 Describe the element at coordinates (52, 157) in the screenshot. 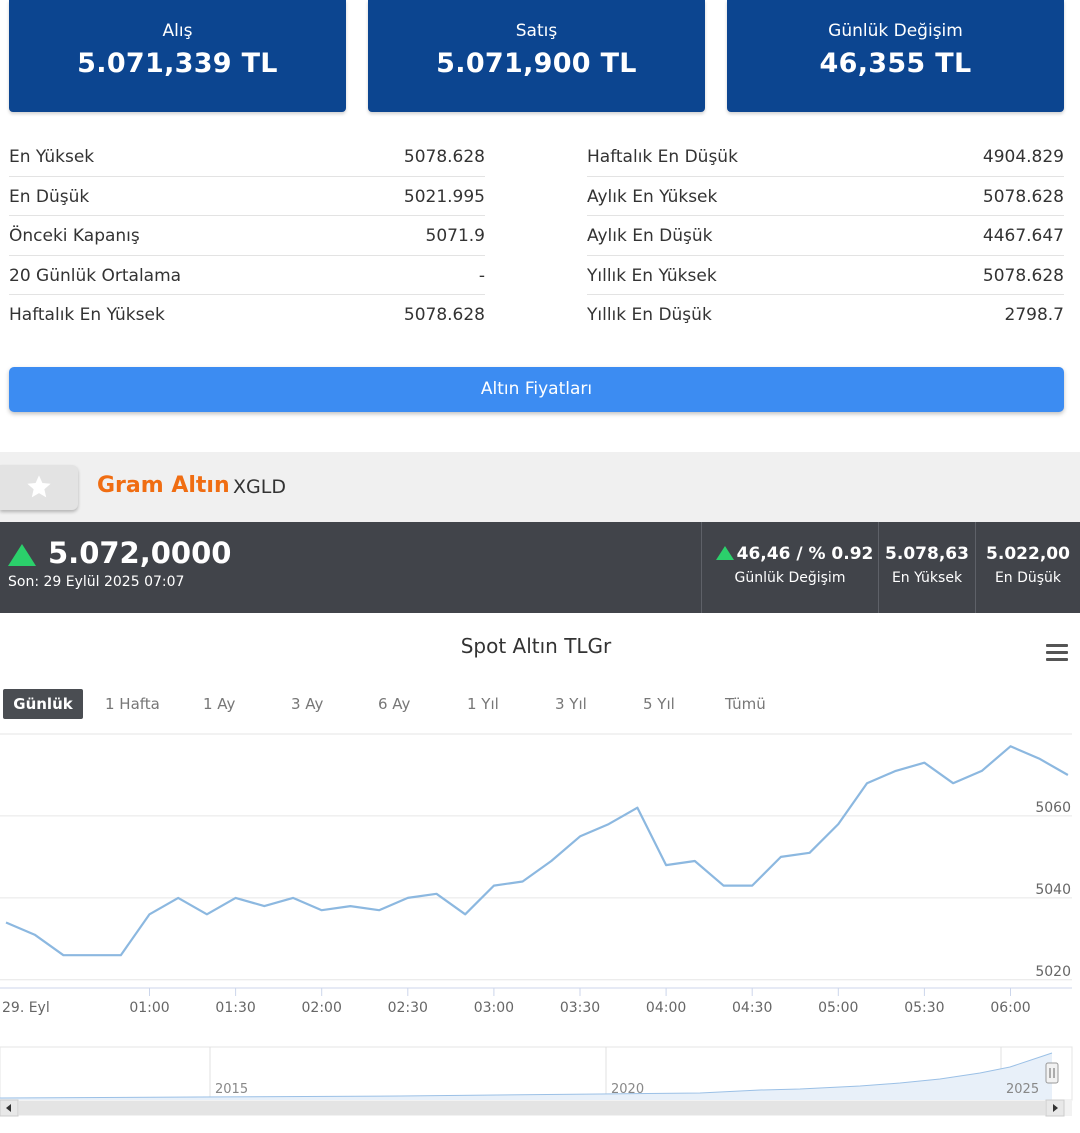

I see `stat-label: En Yüksek` at that location.